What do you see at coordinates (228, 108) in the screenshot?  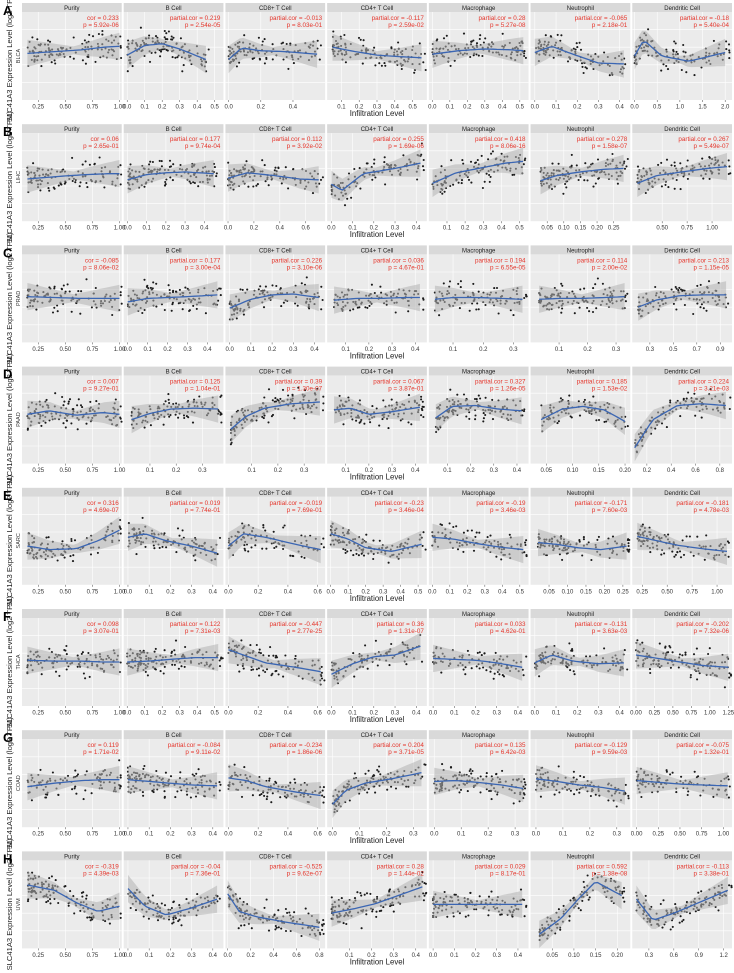 I see `x-tick-label: 0.0` at bounding box center [228, 108].